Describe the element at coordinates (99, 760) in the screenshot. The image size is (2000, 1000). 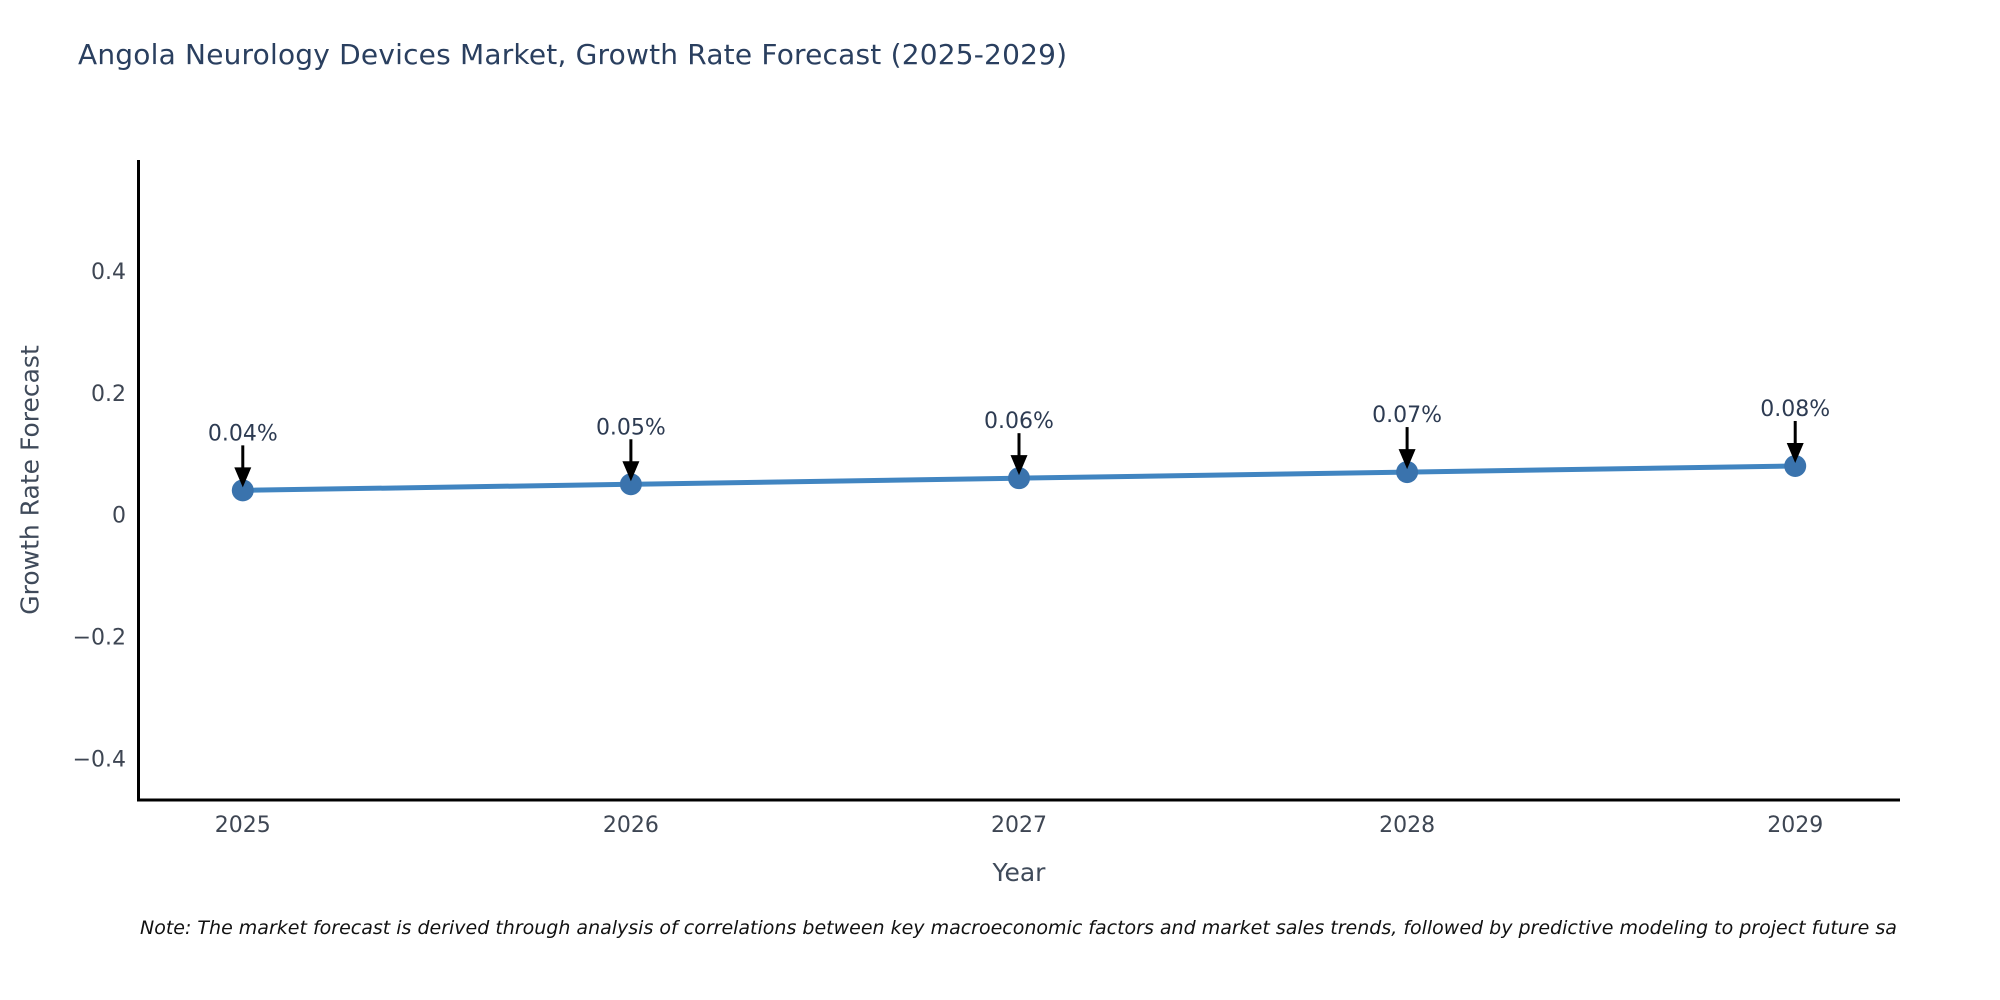
I see `y-tick-label: −0.4` at that location.